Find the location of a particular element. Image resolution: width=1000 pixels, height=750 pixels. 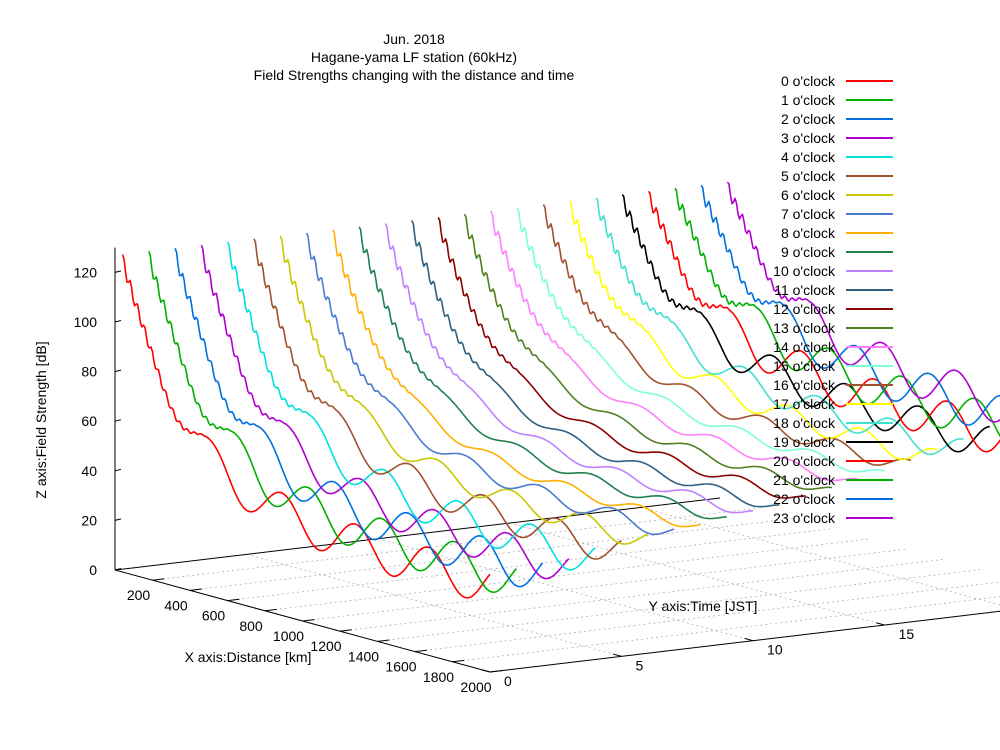

x-tick-label: 600 is located at coordinates (214, 616).